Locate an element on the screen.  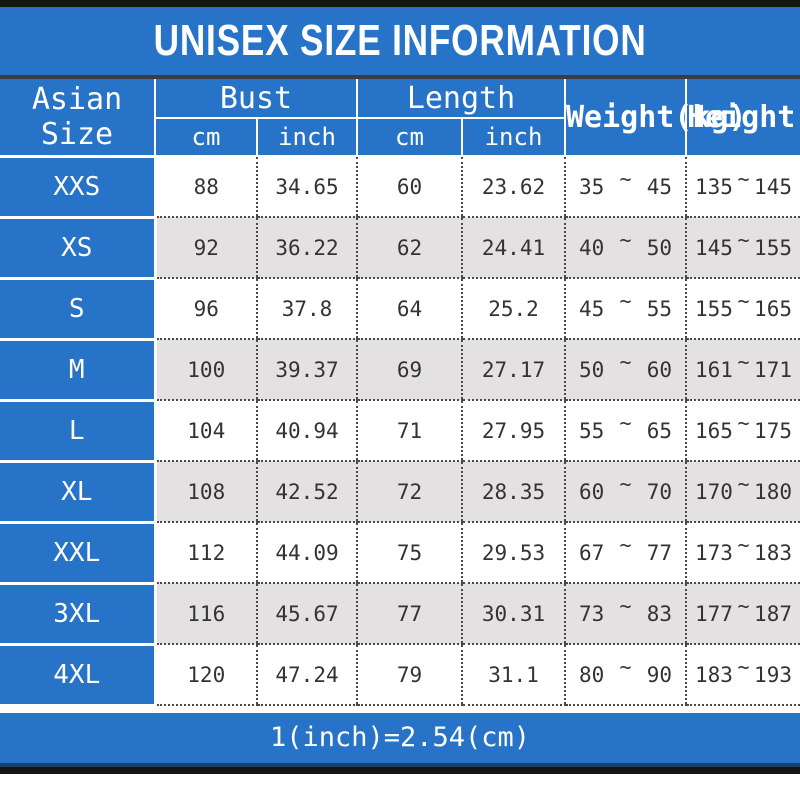
weight-min: 80 is located at coordinates (592, 674).